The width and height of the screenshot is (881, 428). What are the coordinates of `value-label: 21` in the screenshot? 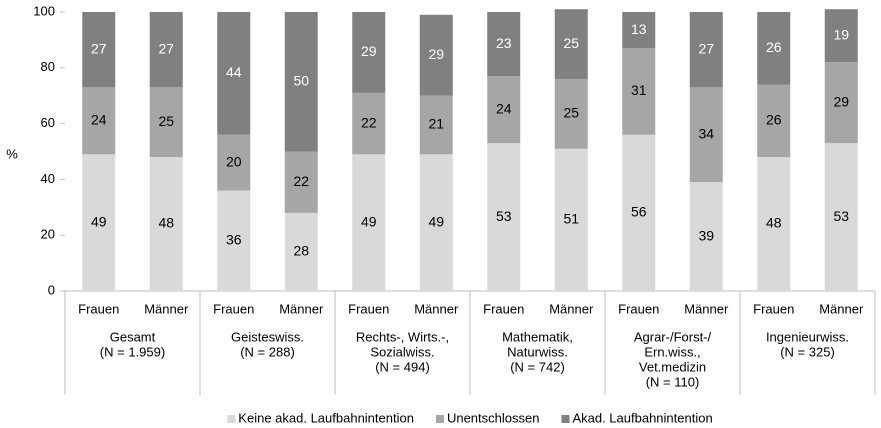 It's located at (436, 124).